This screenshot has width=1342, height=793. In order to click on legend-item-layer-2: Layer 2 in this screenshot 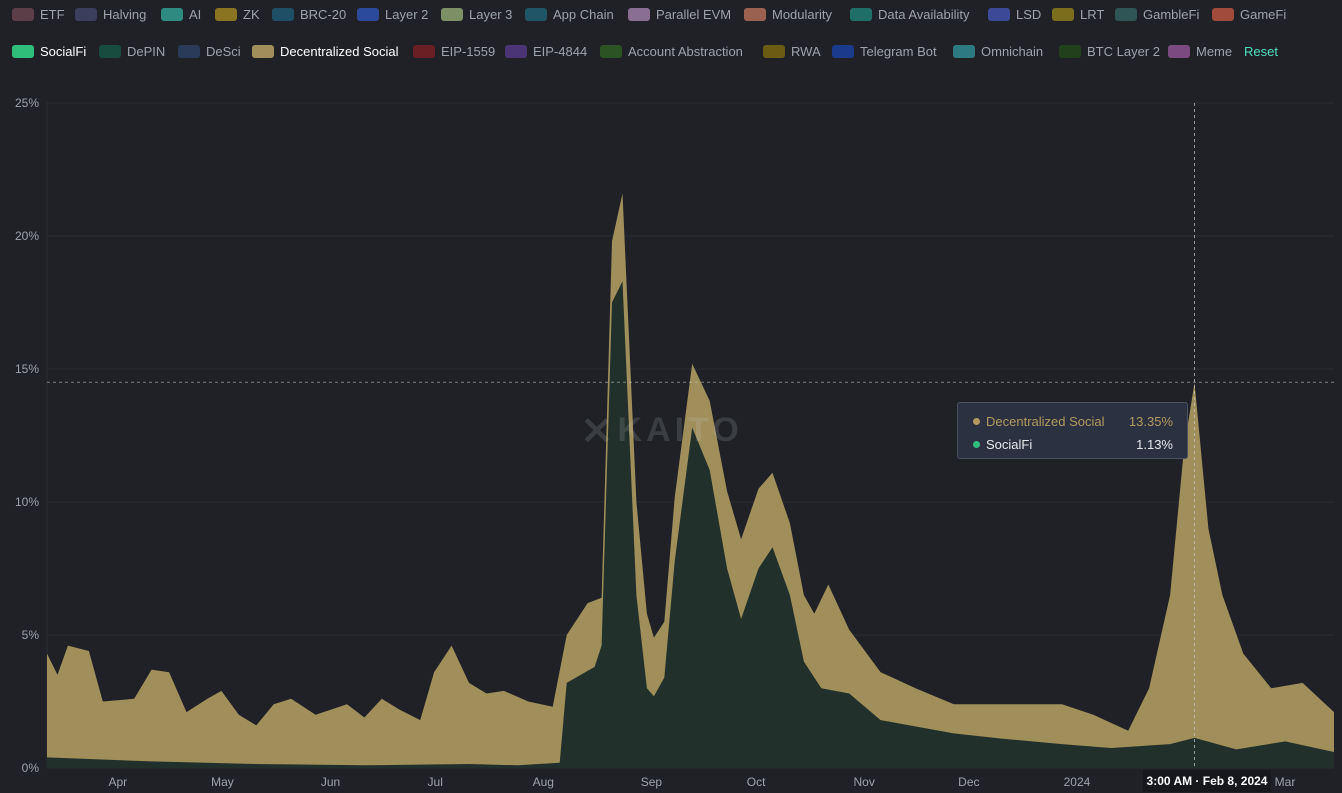, I will do `click(392, 14)`.